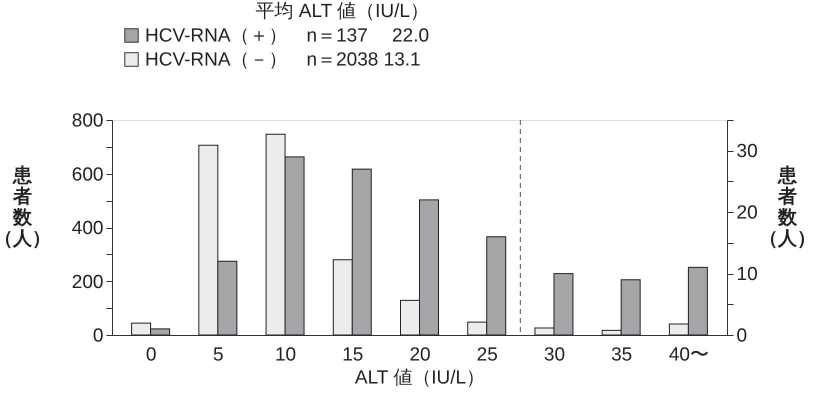 This screenshot has width=823, height=407. What do you see at coordinates (742, 336) in the screenshot?
I see `y2-tick-label: 0` at bounding box center [742, 336].